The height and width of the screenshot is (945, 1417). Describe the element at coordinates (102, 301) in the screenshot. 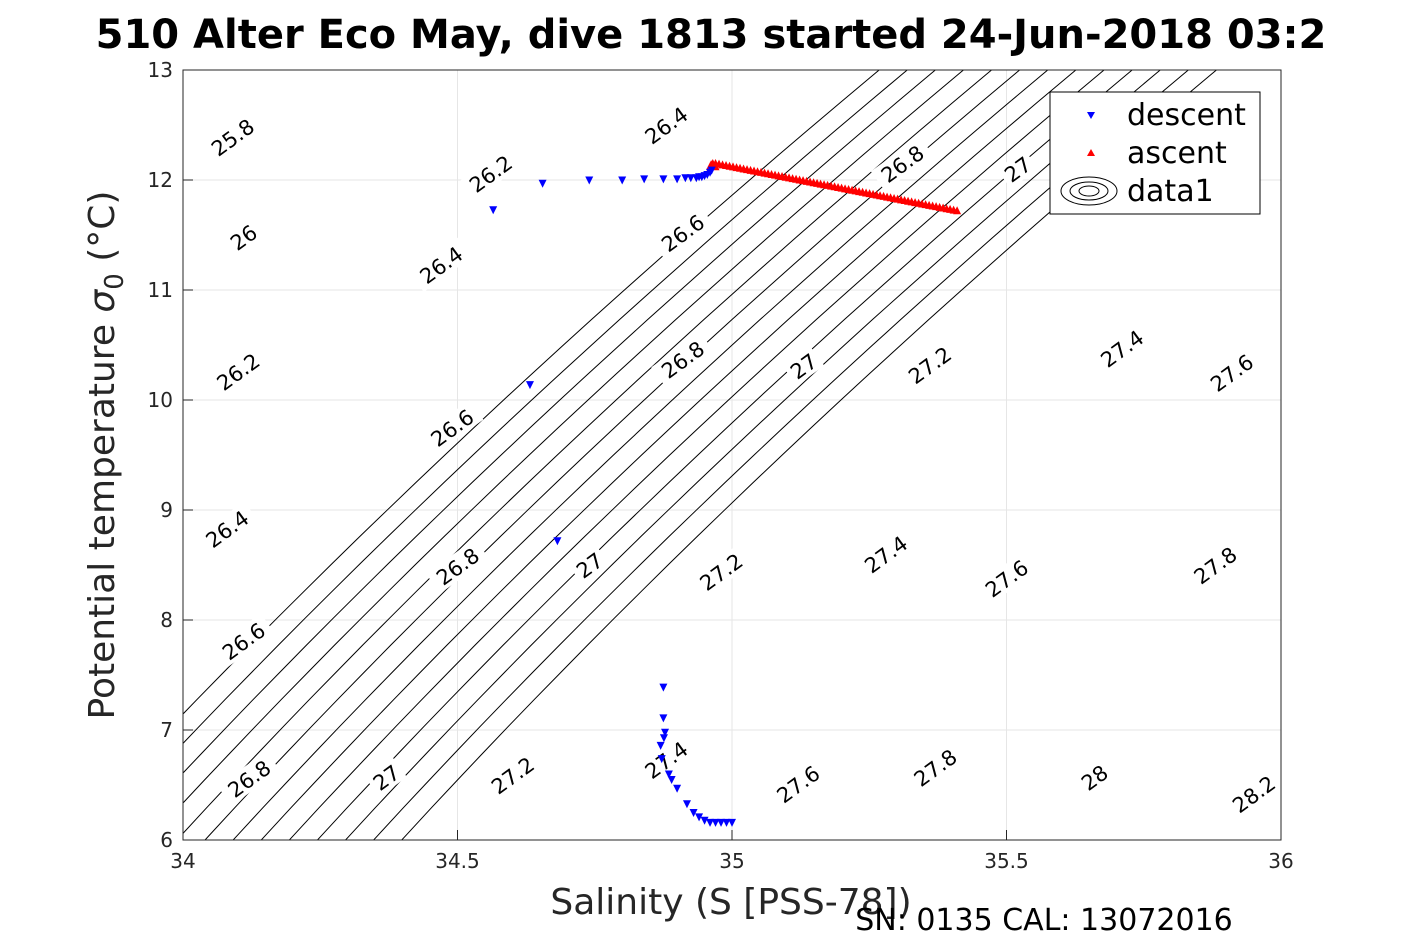

I see `y-axis-label-symbol: σ` at that location.